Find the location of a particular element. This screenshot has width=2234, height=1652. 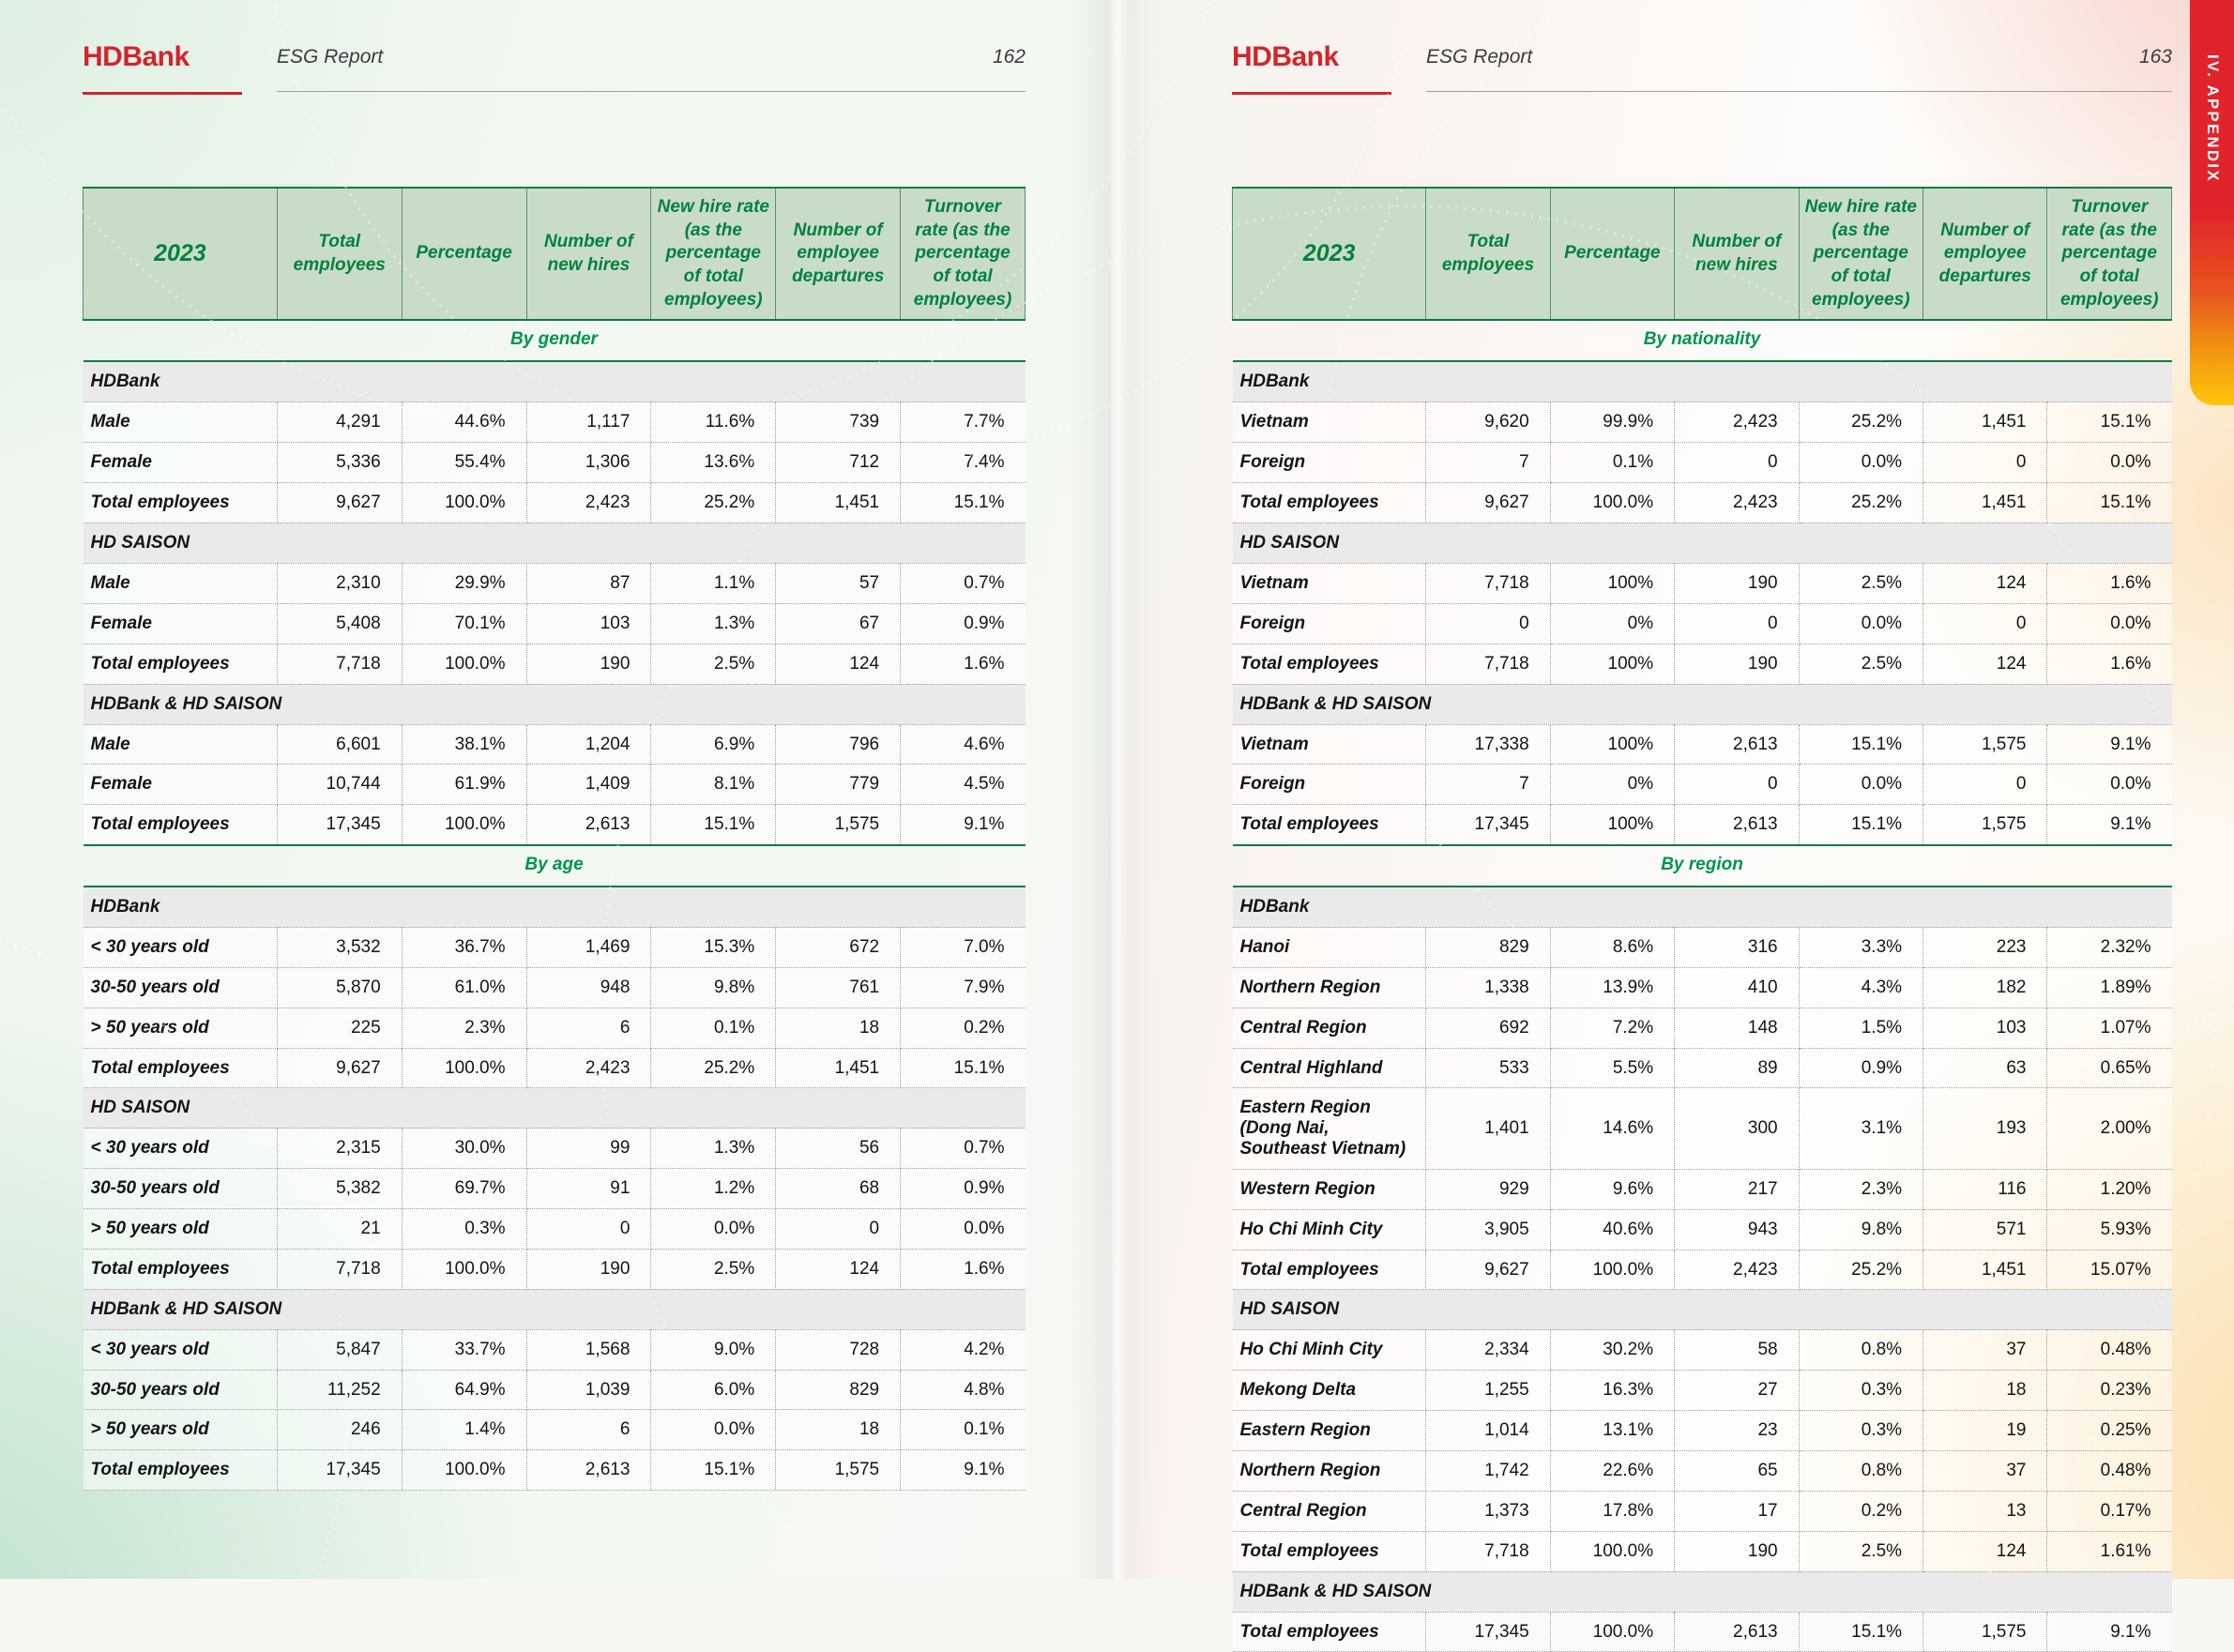

table-row: Central Region 692 7.2% 148 1.5% 103 1.07% is located at coordinates (1702, 1028).